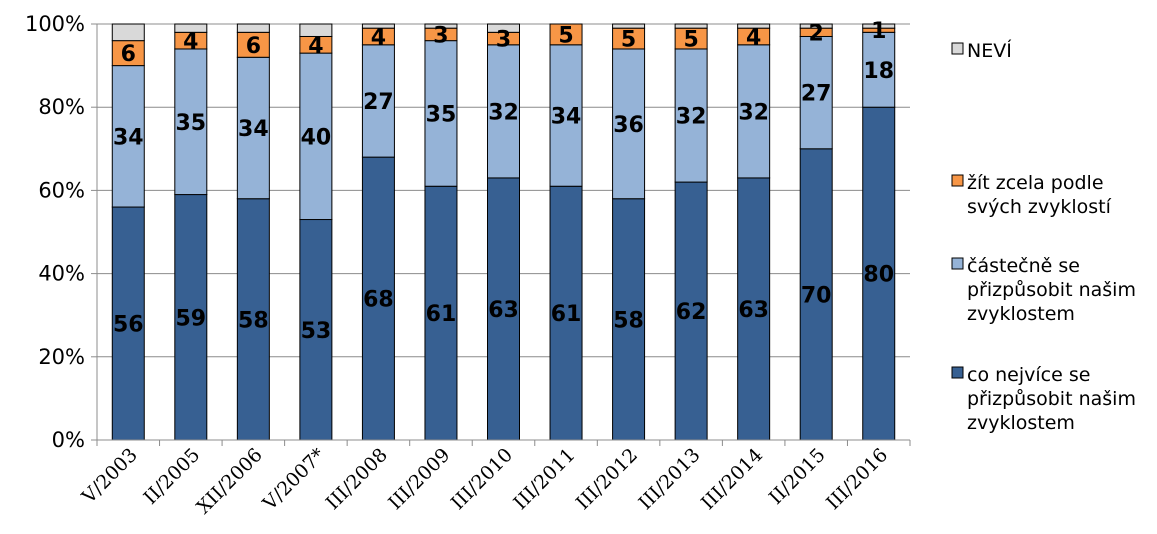  Describe the element at coordinates (61, 190) in the screenshot. I see `y-tick-label: 60%` at that location.